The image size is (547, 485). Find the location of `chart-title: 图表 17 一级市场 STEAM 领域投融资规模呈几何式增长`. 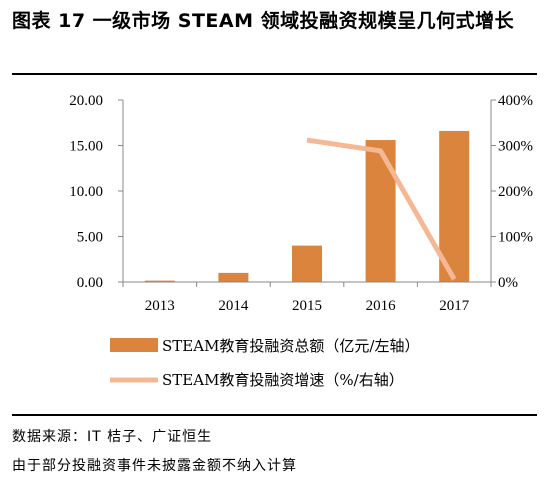

chart-title: 图表 17 一级市场 STEAM 领域投融资规模呈几何式增长 is located at coordinates (263, 21).